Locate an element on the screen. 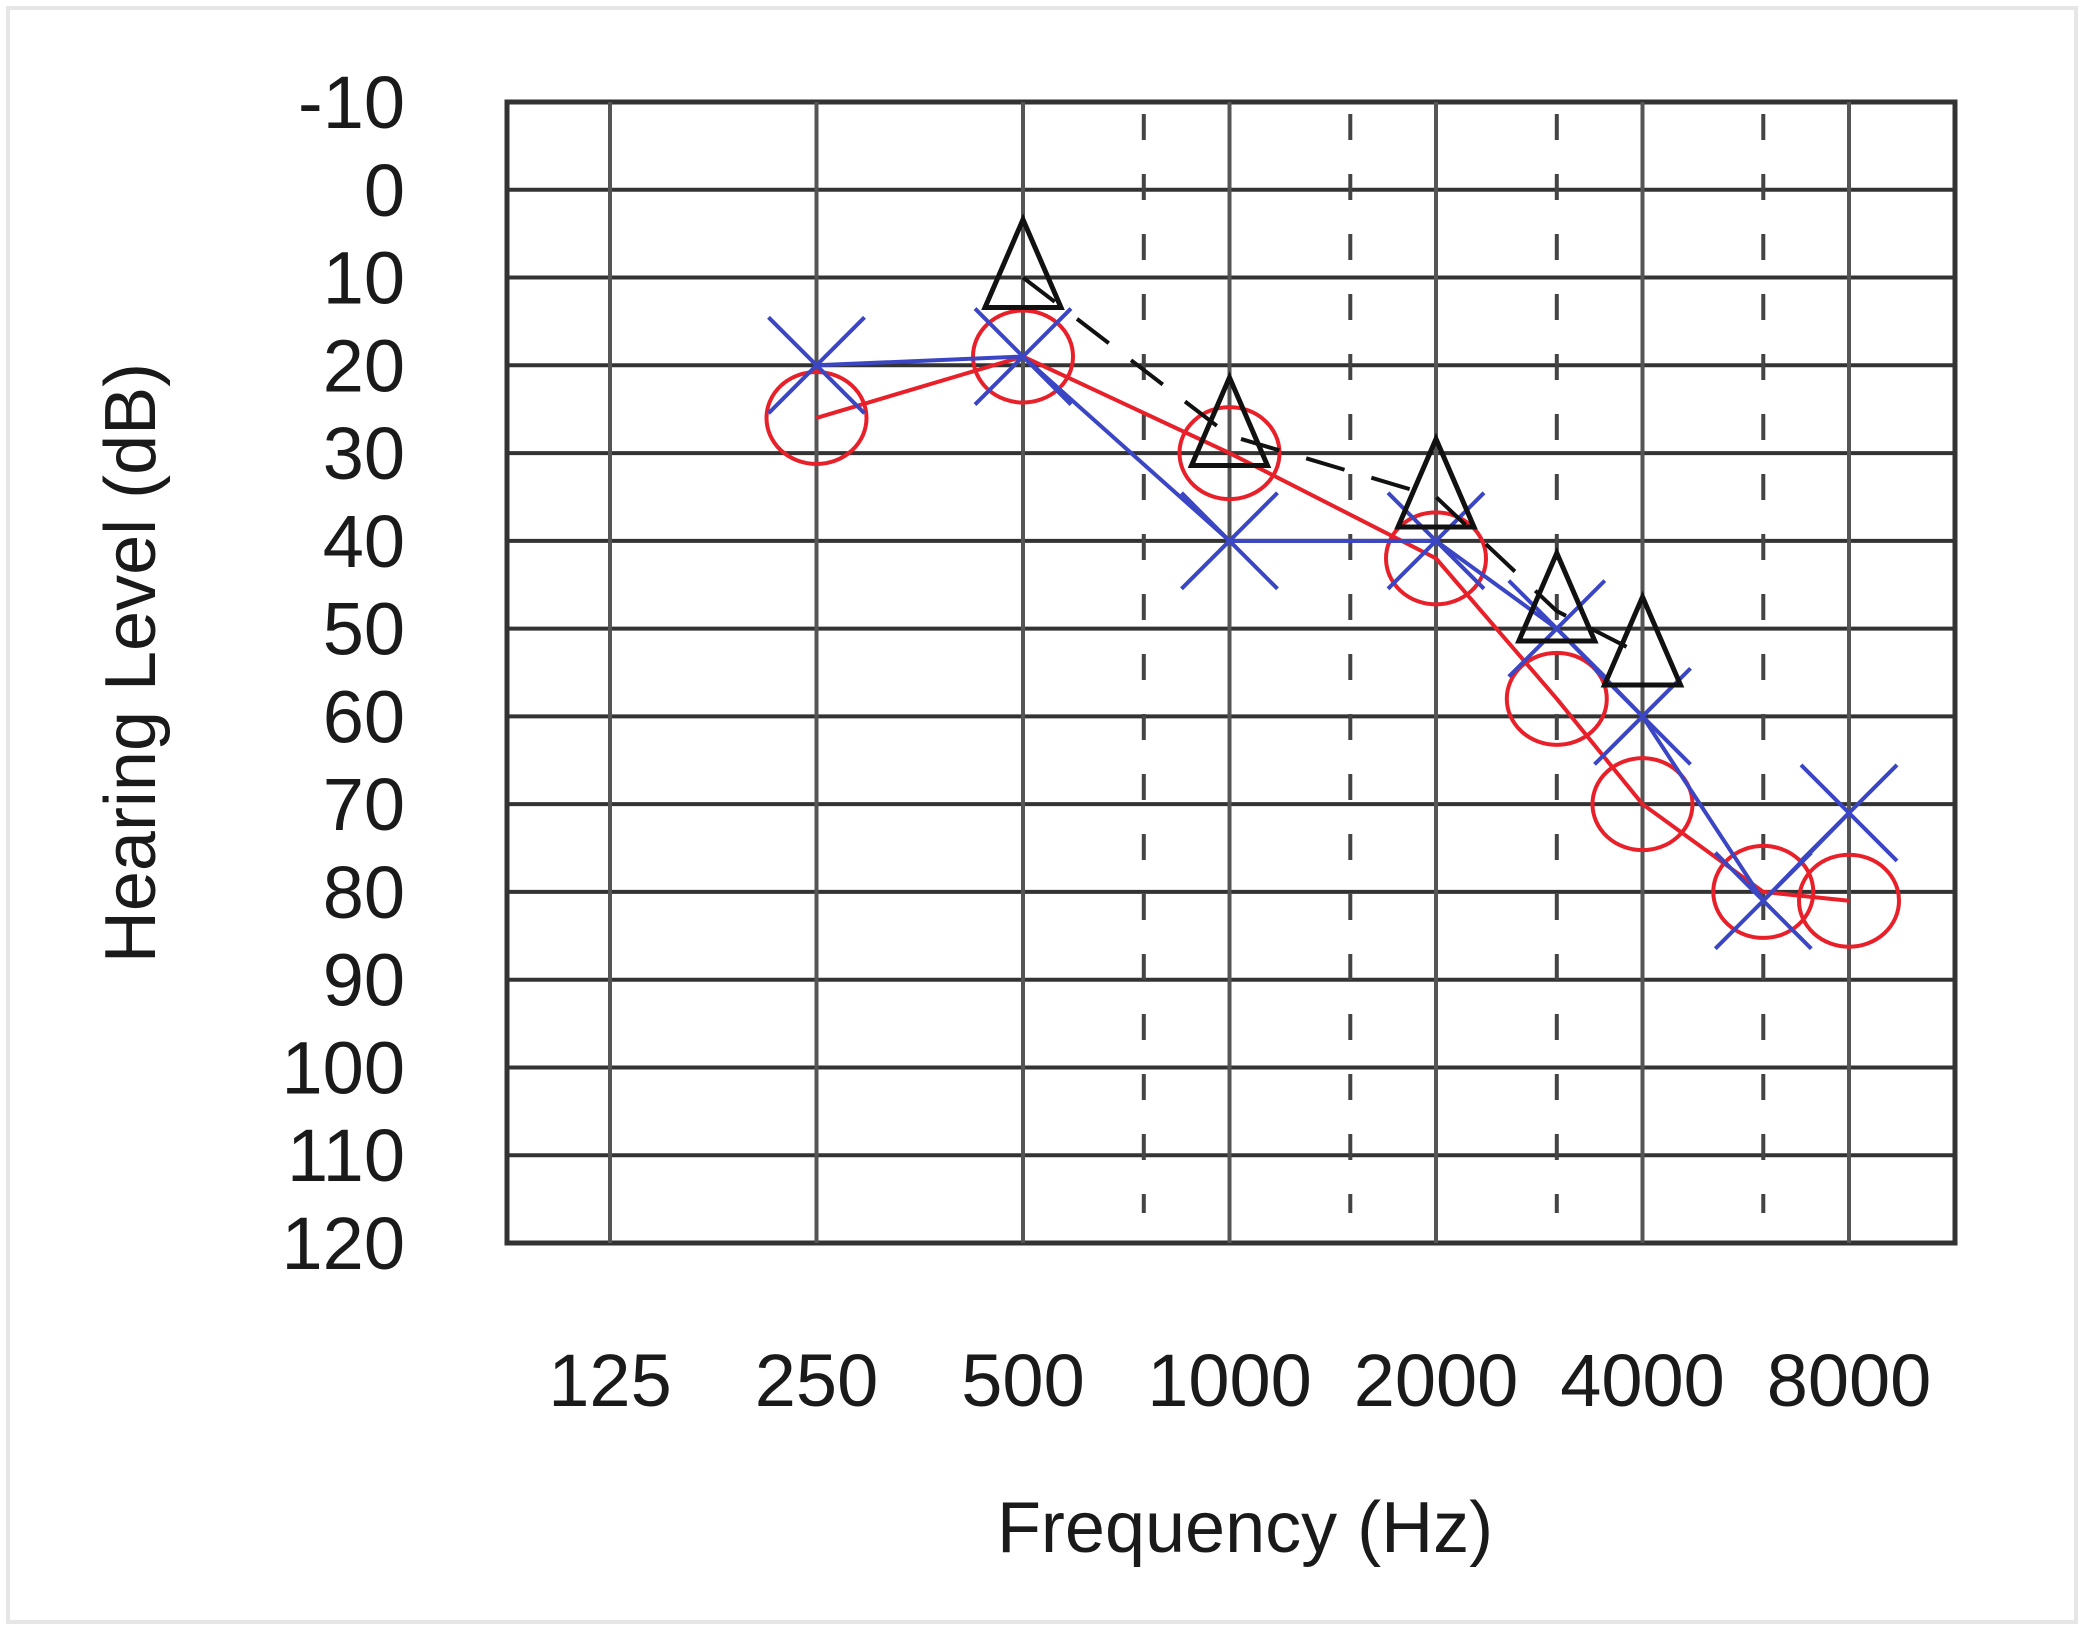 This screenshot has width=2088, height=1632. x-tick-label: 2000 is located at coordinates (1436, 1380).